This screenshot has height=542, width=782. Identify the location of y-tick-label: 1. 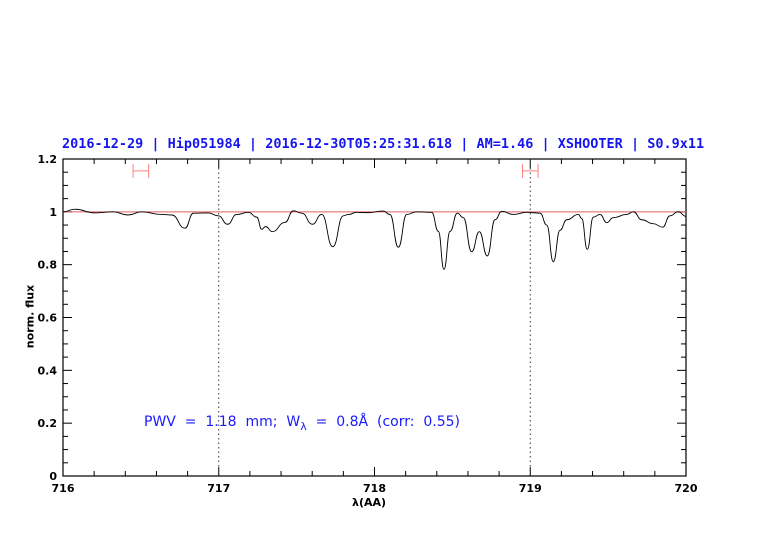
(53, 212).